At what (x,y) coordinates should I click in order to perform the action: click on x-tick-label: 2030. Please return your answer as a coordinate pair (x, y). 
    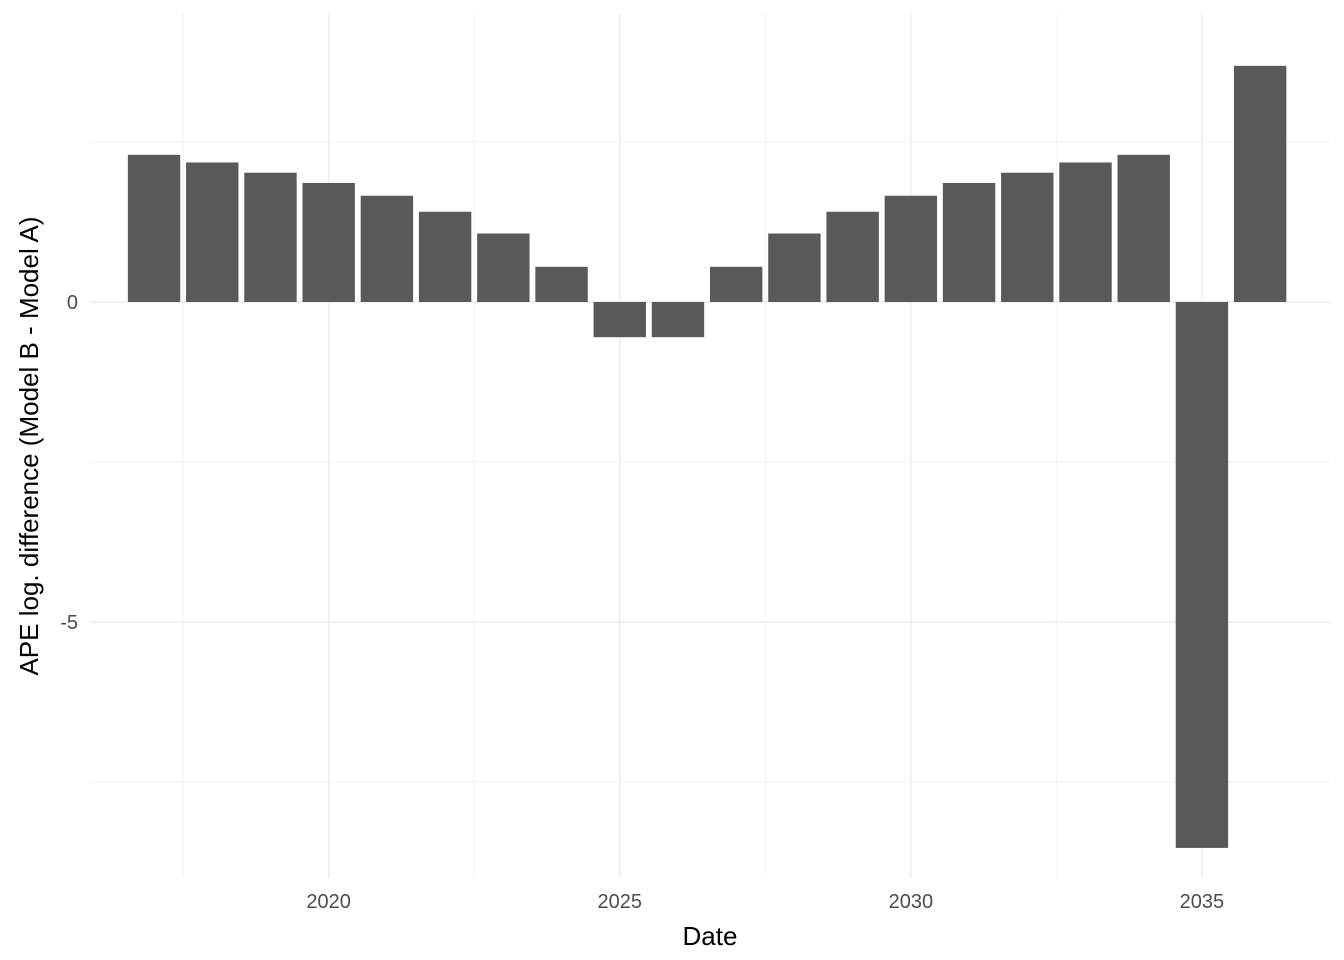
    Looking at the image, I should click on (911, 902).